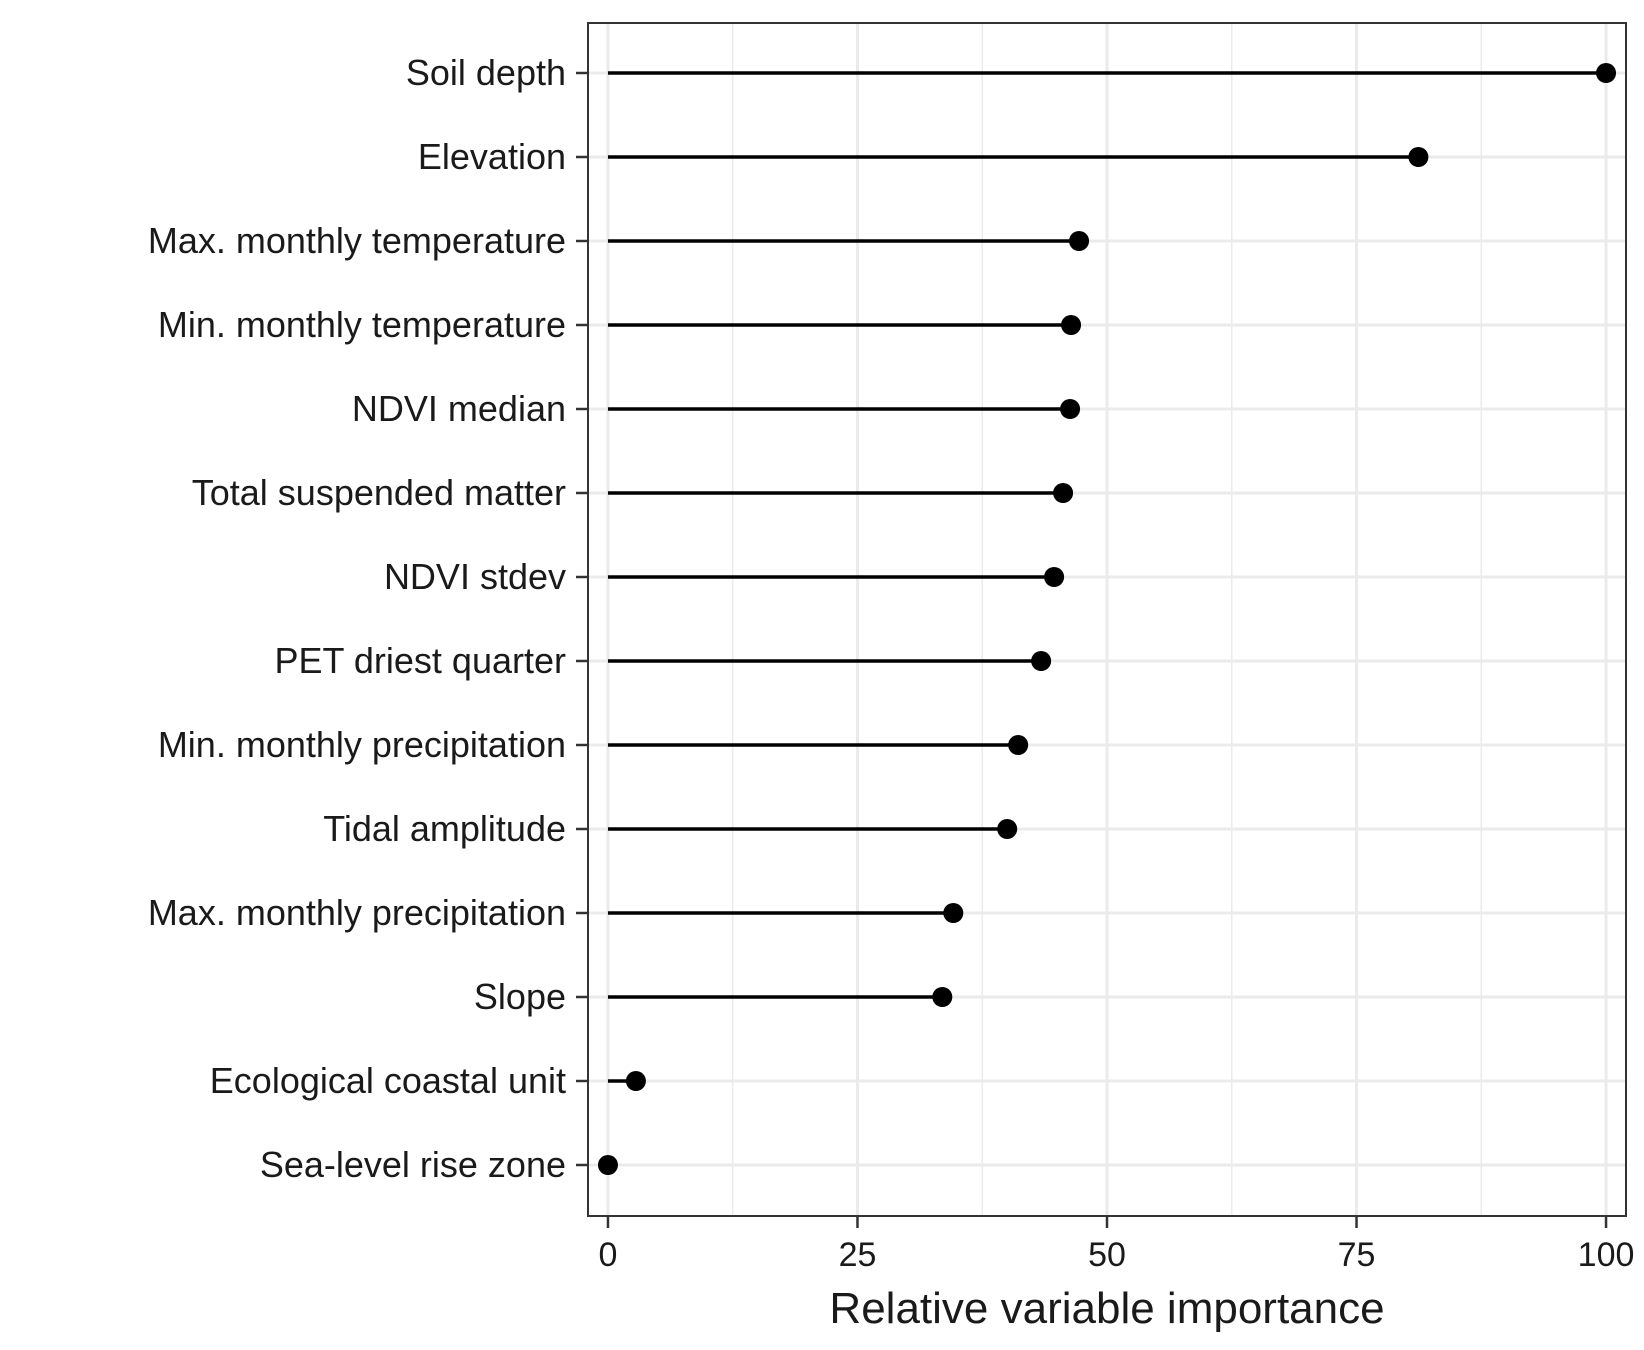 This screenshot has height=1350, width=1644. What do you see at coordinates (1107, 1255) in the screenshot?
I see `x-tick-label: 50` at bounding box center [1107, 1255].